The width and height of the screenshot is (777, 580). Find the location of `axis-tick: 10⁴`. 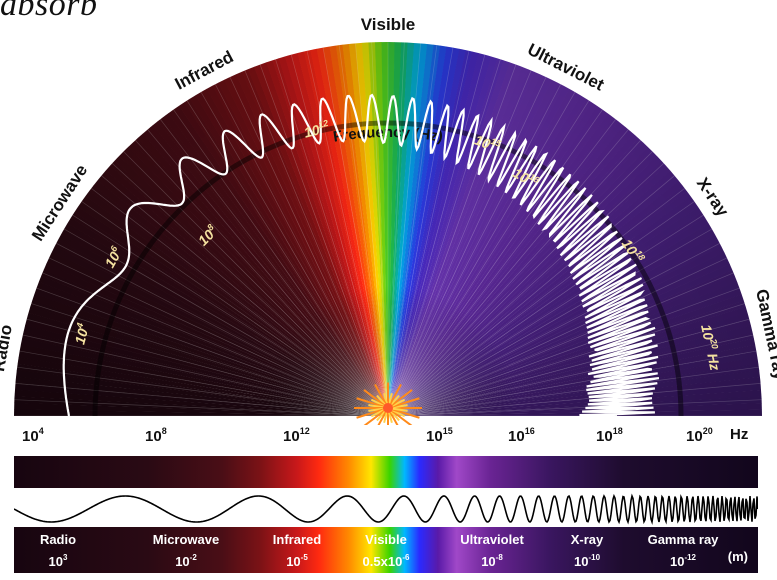

axis-tick: 10⁴ is located at coordinates (33, 435).